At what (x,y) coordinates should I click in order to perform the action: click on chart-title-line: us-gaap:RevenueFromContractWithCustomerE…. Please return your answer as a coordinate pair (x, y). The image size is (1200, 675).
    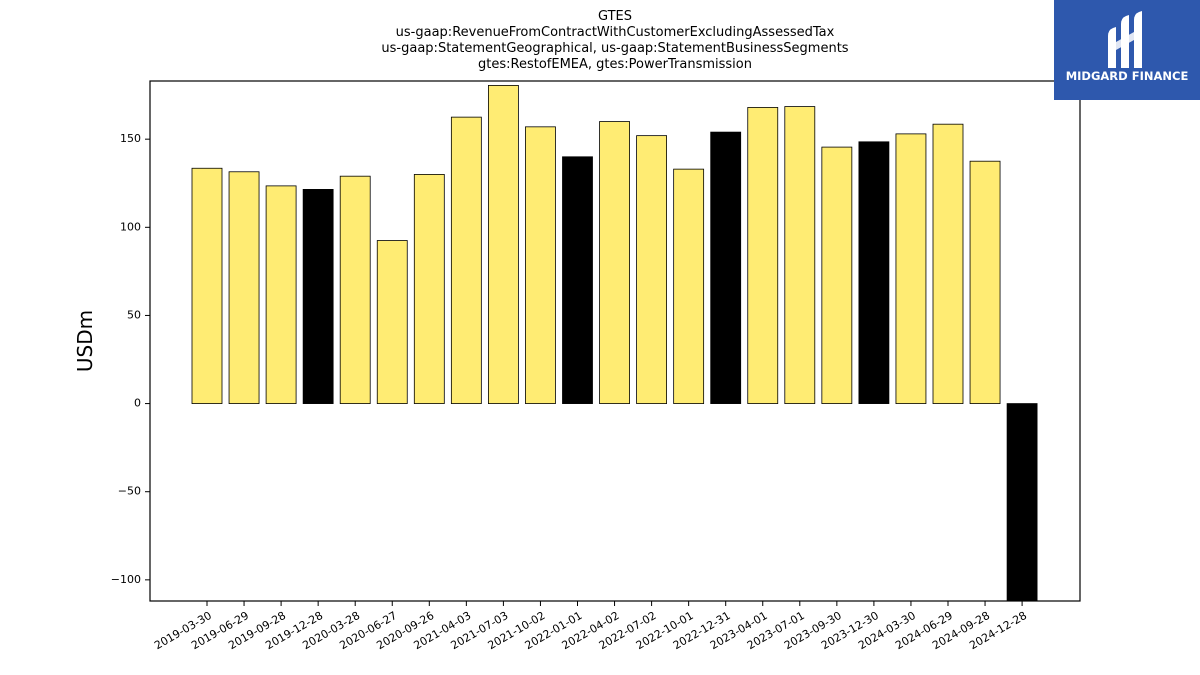
    Looking at the image, I should click on (615, 32).